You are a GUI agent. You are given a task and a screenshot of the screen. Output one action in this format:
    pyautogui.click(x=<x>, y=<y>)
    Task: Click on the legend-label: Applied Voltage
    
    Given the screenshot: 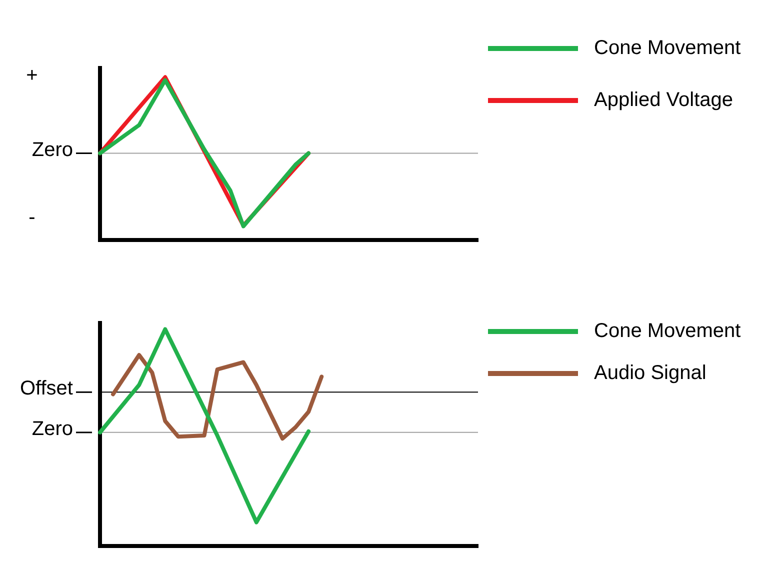 What is the action you would take?
    pyautogui.click(x=664, y=100)
    